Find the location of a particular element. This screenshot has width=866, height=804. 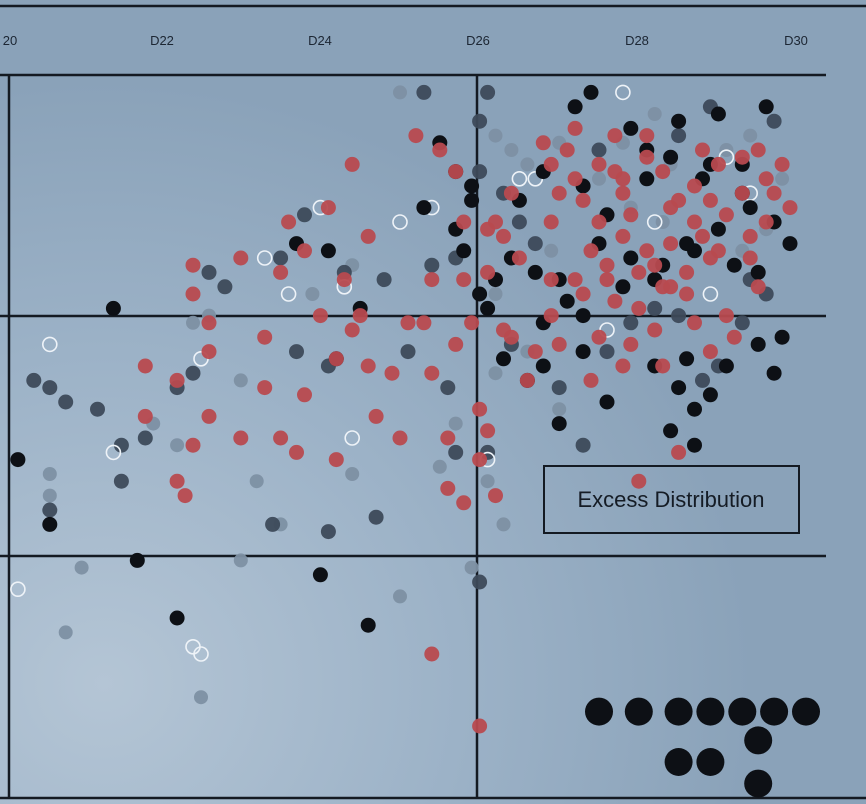

x-tick-label: D30 is located at coordinates (796, 40).